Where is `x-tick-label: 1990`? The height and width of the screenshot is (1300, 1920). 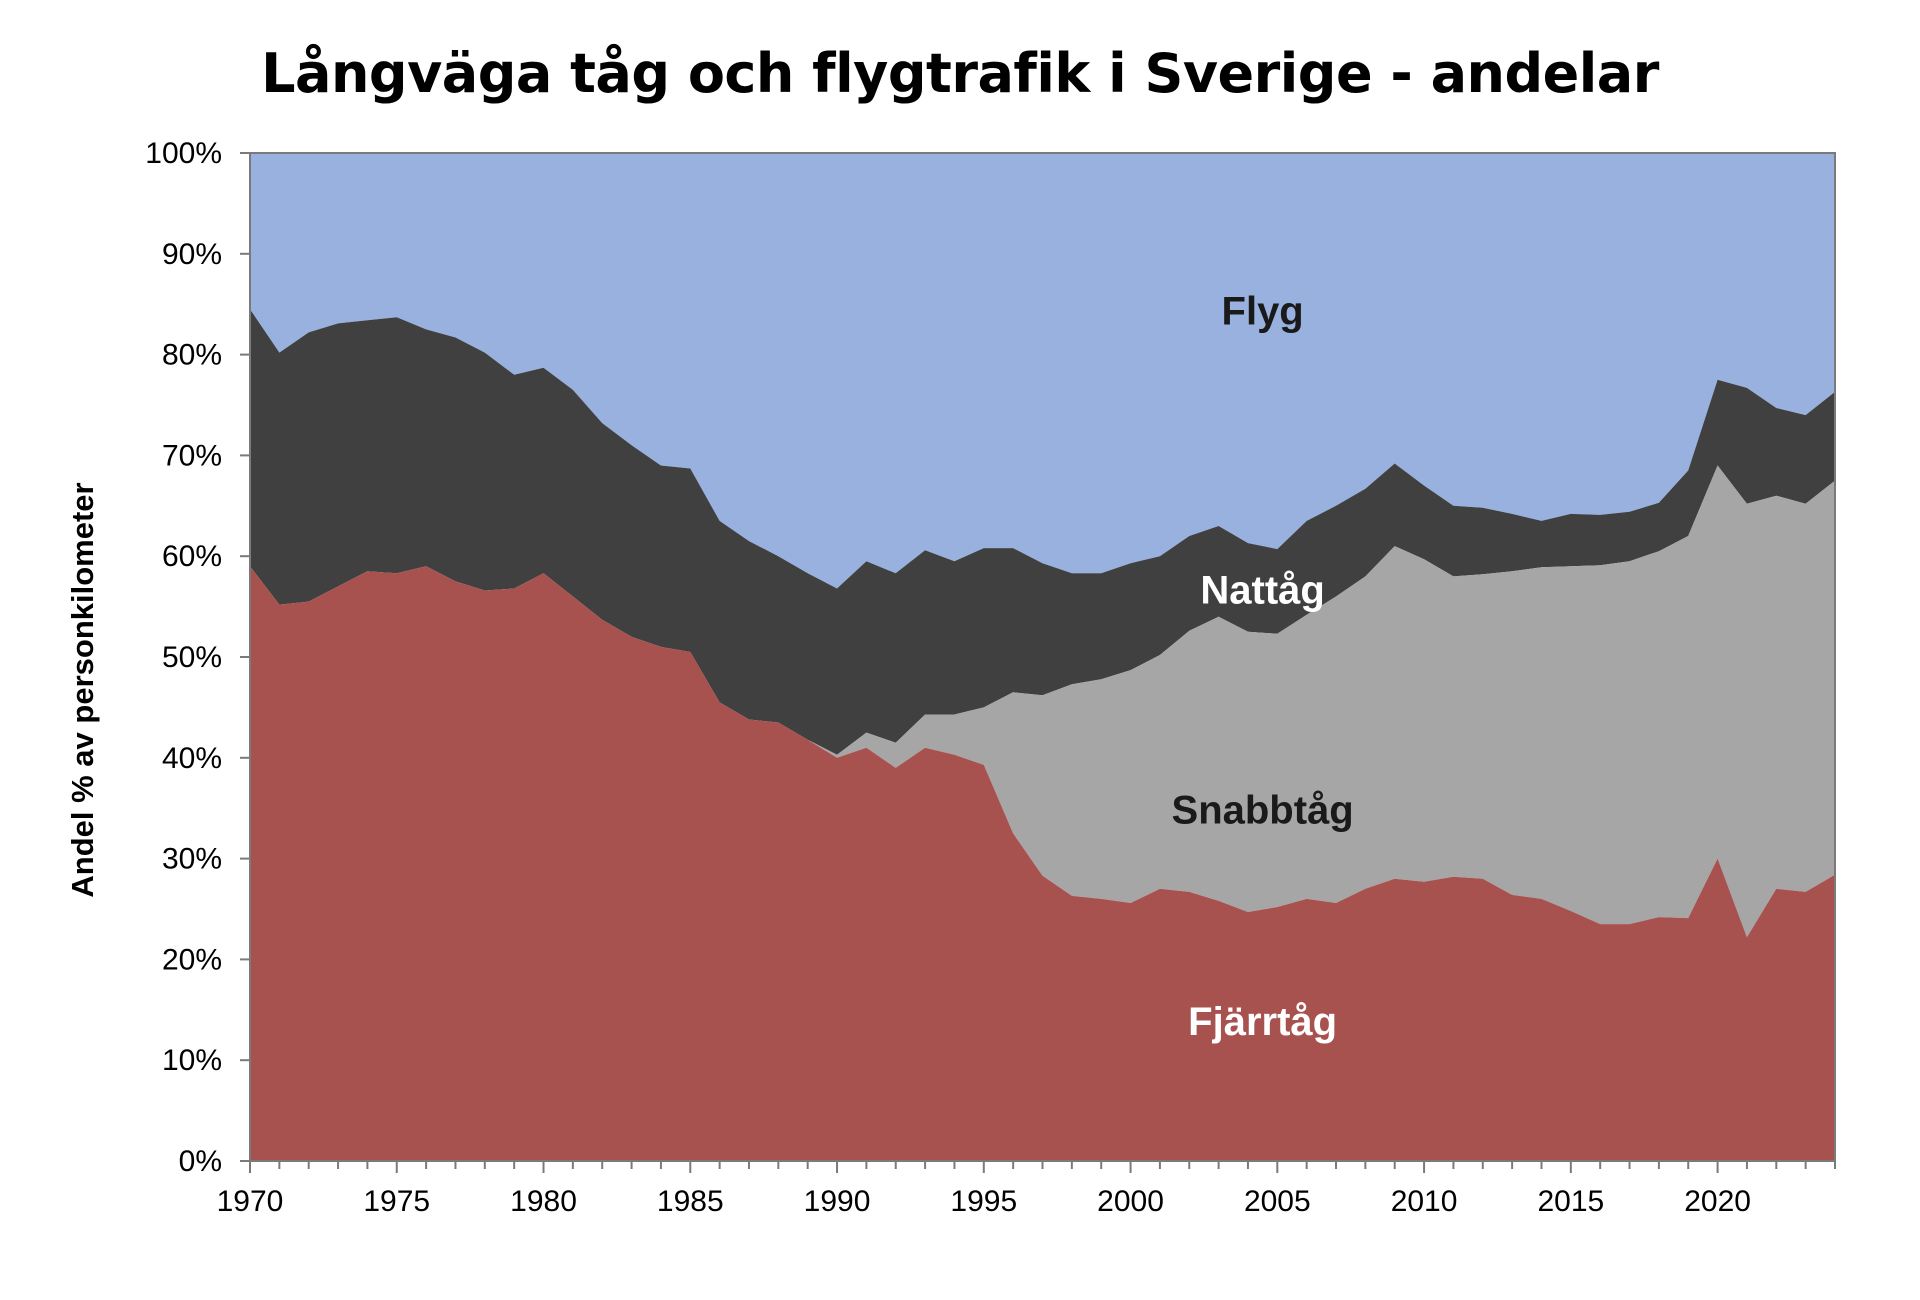
x-tick-label: 1990 is located at coordinates (837, 1201).